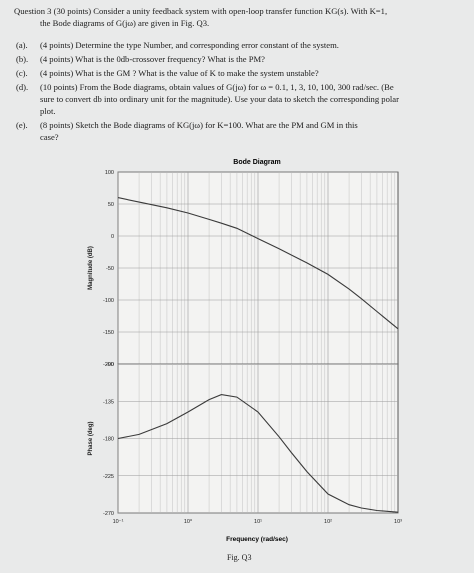 The width and height of the screenshot is (474, 573). What do you see at coordinates (49, 137) in the screenshot?
I see `part-e-text-2: case?` at bounding box center [49, 137].